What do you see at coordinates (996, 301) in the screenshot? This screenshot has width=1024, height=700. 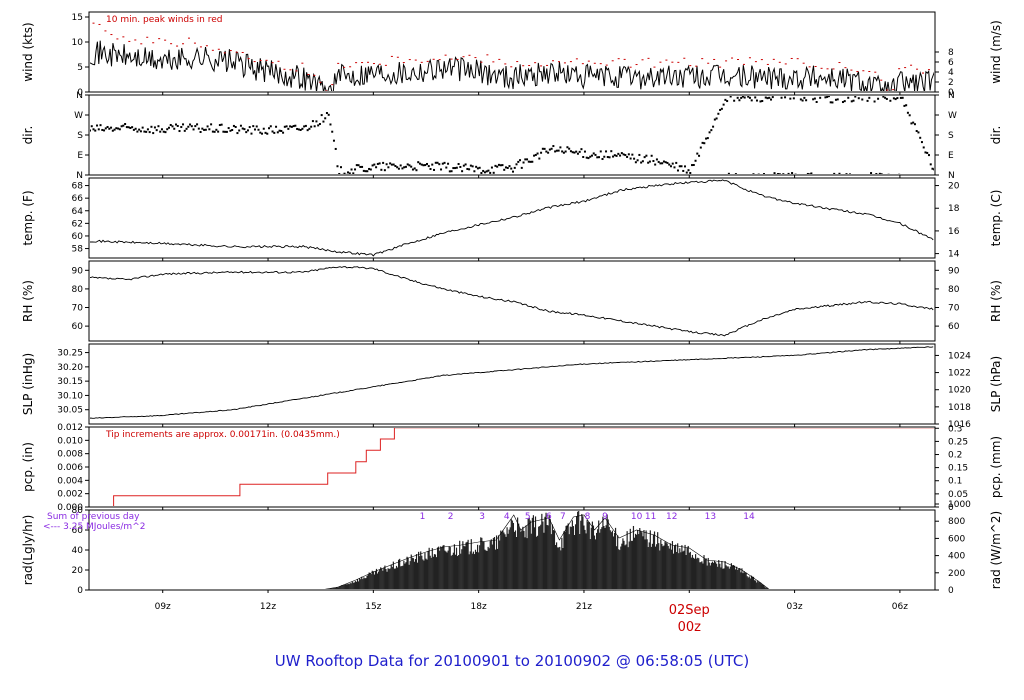 I see `rh-ylabel-right: RH (%)` at bounding box center [996, 301].